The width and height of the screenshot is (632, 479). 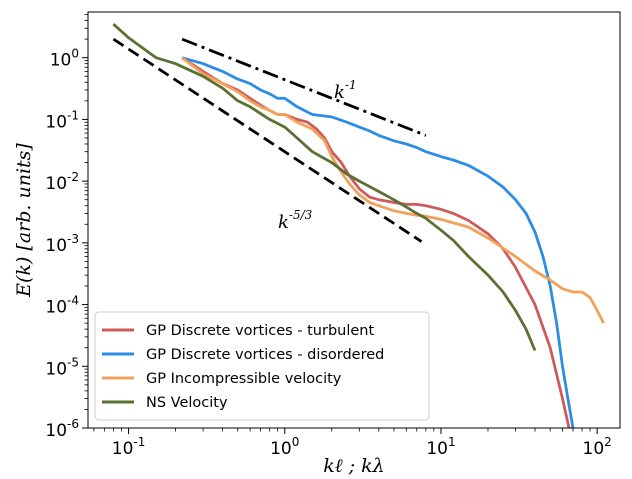 I want to click on legend-box, so click(x=262, y=366).